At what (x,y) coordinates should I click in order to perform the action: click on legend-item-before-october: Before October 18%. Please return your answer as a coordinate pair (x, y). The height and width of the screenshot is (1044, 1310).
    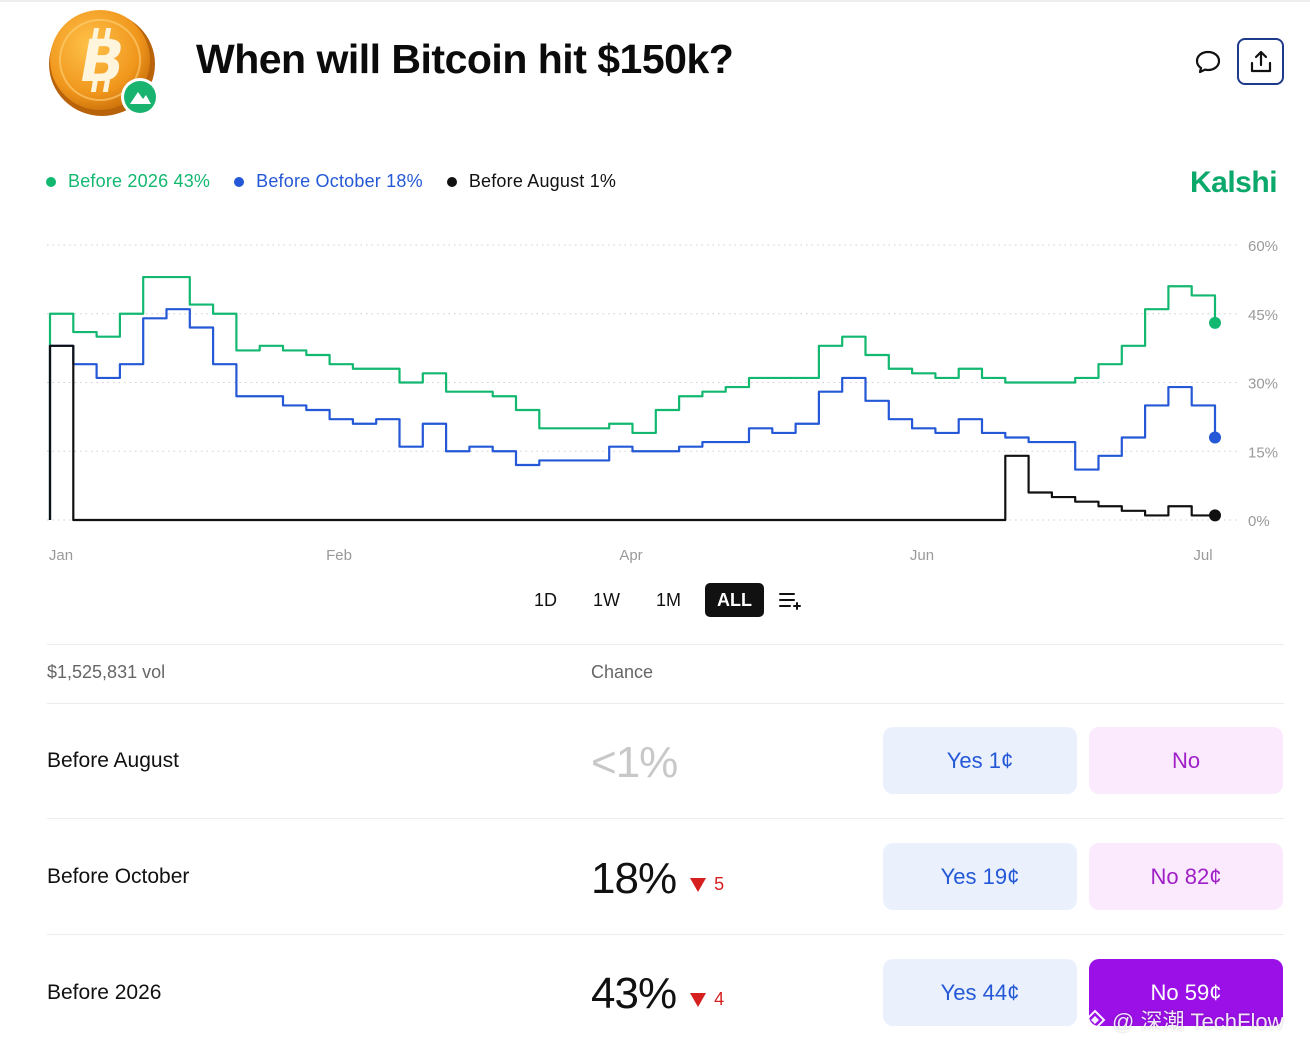
    Looking at the image, I should click on (328, 181).